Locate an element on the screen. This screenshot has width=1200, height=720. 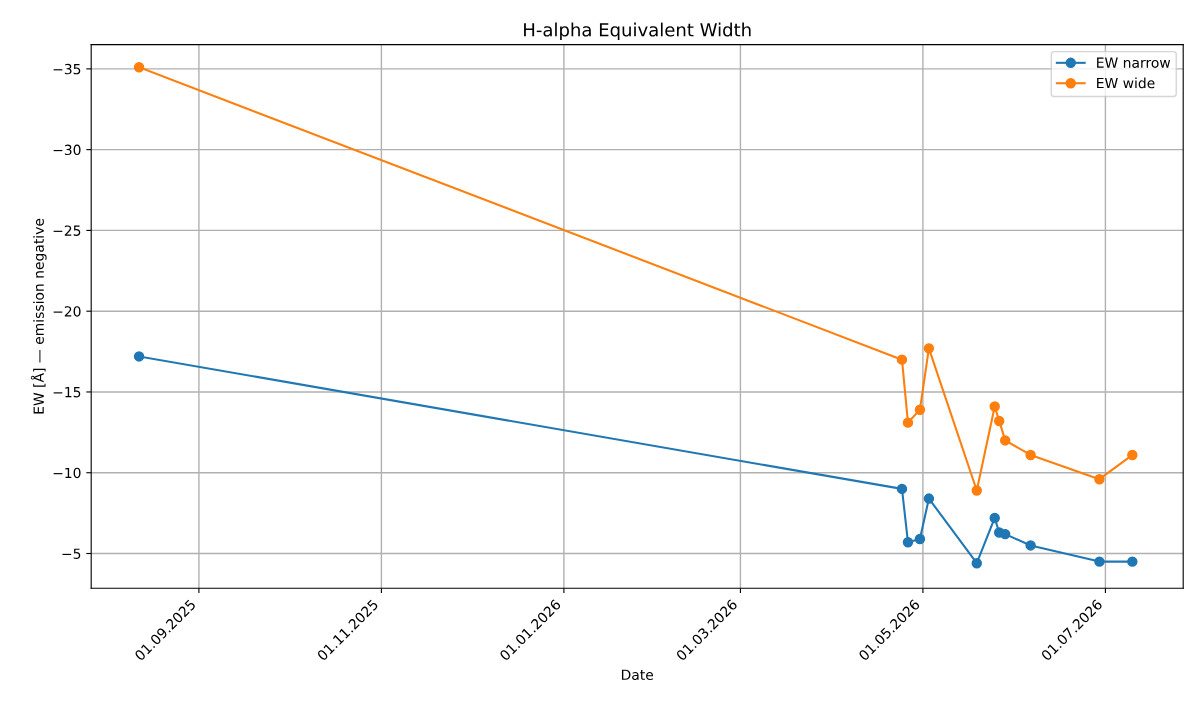
y-axis-title: EW [Å] — emission negative is located at coordinates (38, 316).